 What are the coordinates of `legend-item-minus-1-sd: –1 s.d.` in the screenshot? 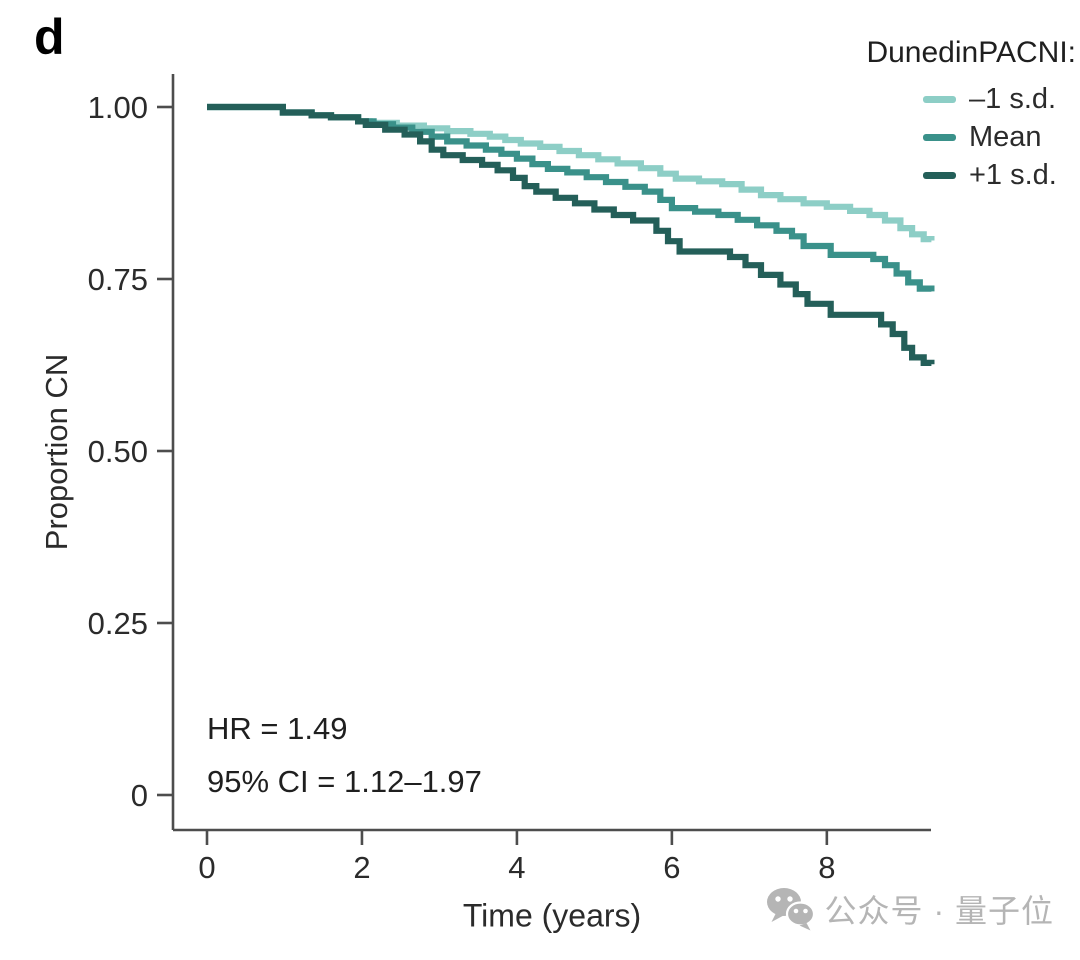 It's located at (990, 99).